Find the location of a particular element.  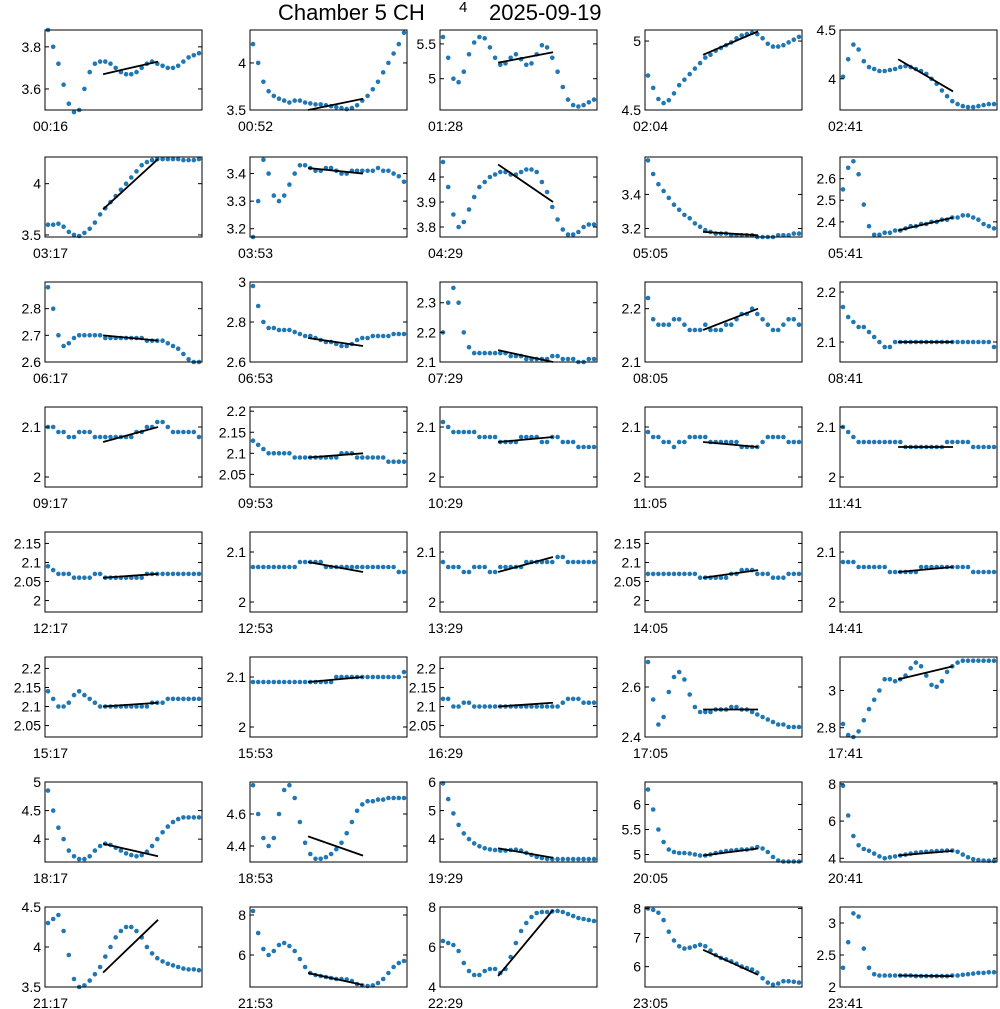

y-tick-label: 3 is located at coordinates (832, 690).